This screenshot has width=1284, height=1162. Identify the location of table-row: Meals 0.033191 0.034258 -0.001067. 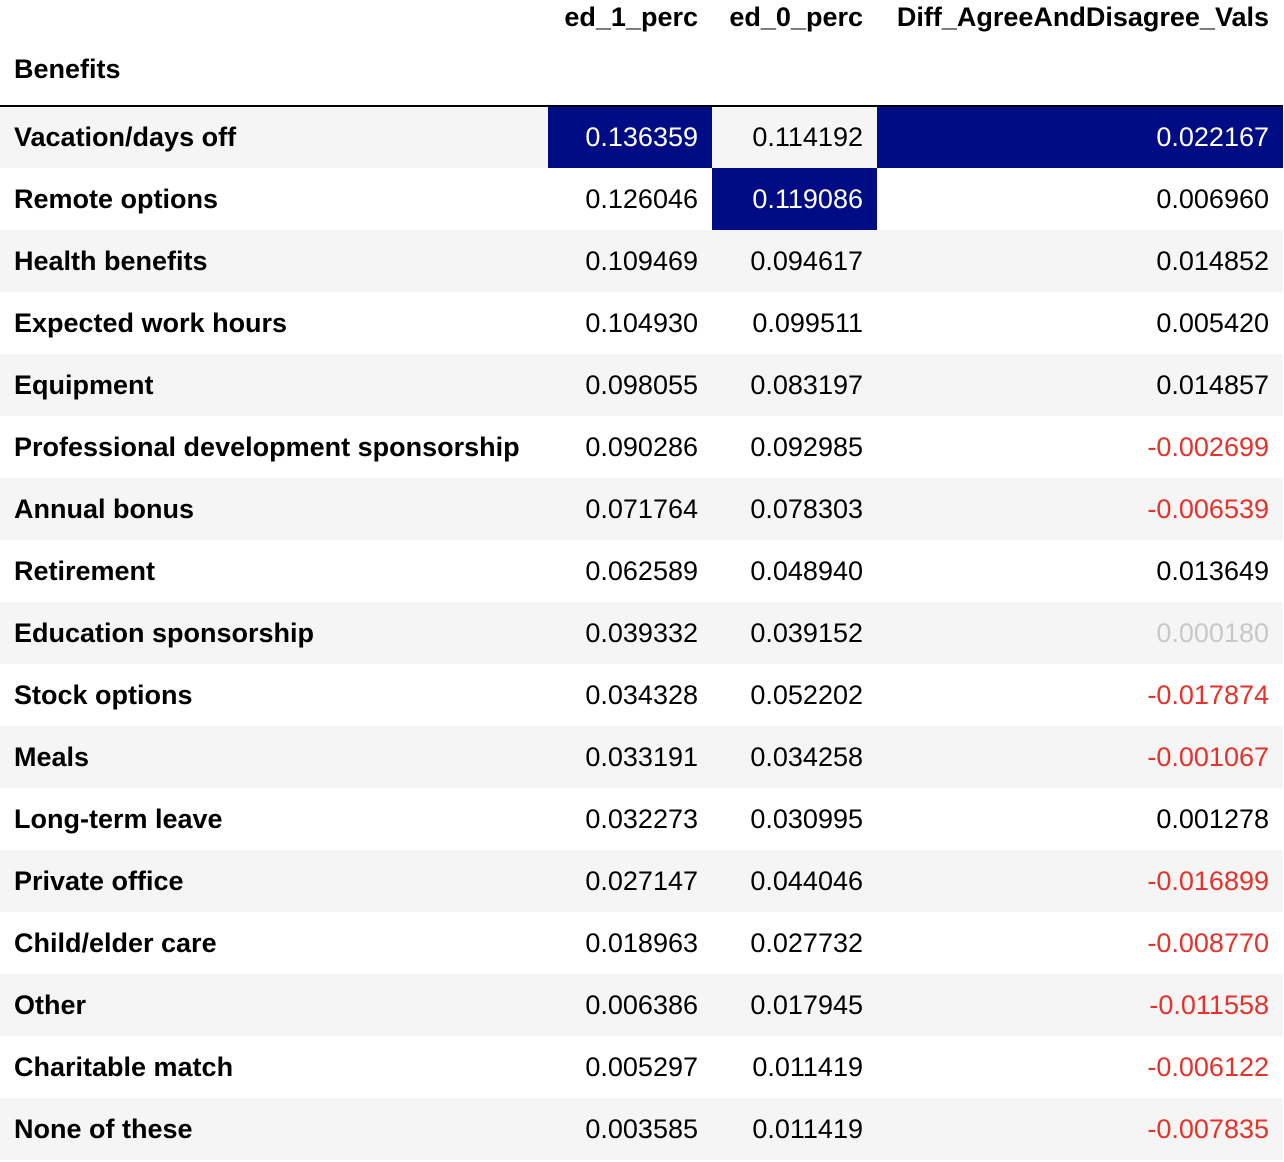
(641, 757).